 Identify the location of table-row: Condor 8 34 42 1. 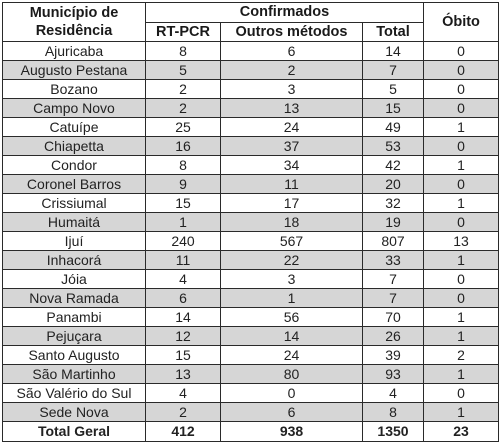
(250, 165).